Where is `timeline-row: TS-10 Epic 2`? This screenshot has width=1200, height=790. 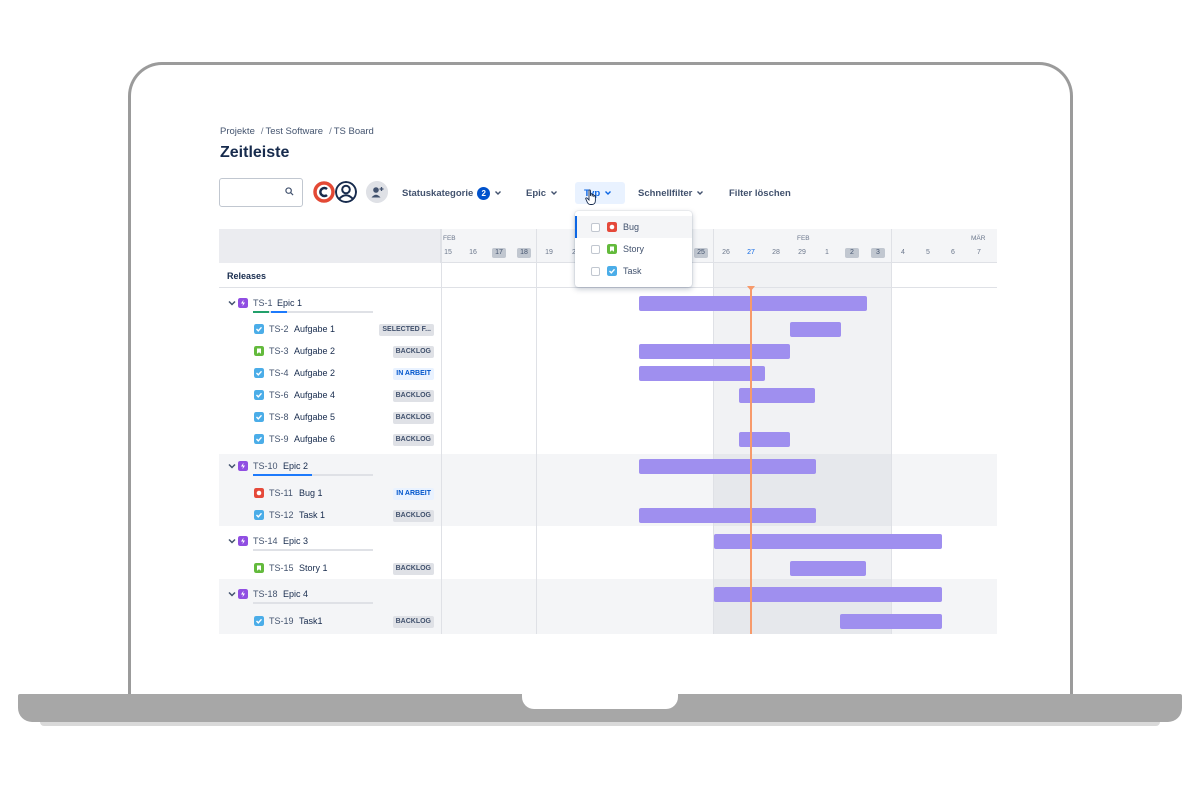
timeline-row: TS-10 Epic 2 is located at coordinates (608, 467).